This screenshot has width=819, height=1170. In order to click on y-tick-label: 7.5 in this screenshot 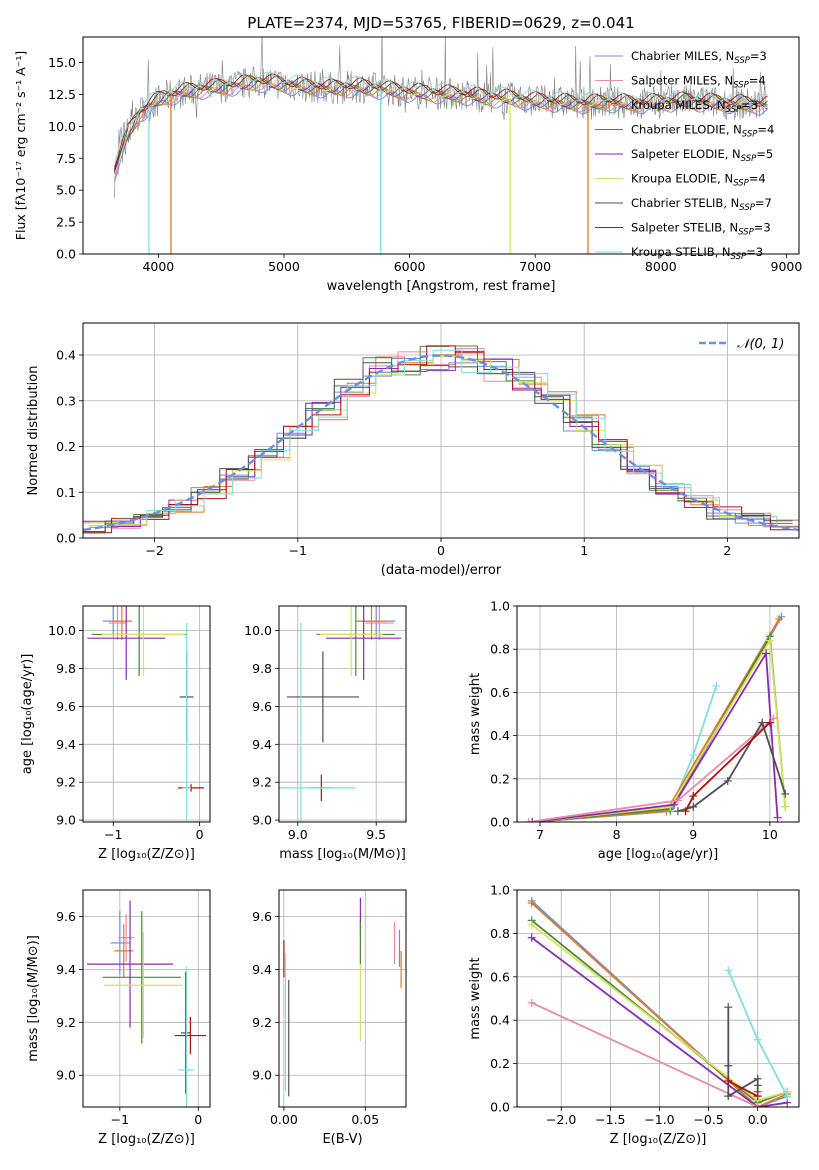, I will do `click(66, 158)`.